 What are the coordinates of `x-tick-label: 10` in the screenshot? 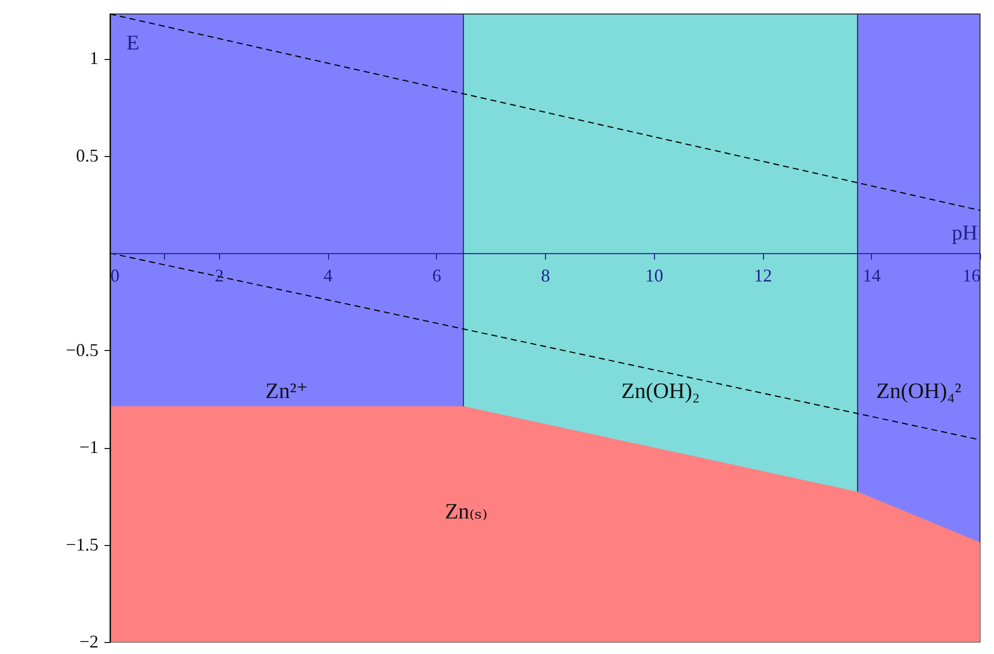 It's located at (654, 276).